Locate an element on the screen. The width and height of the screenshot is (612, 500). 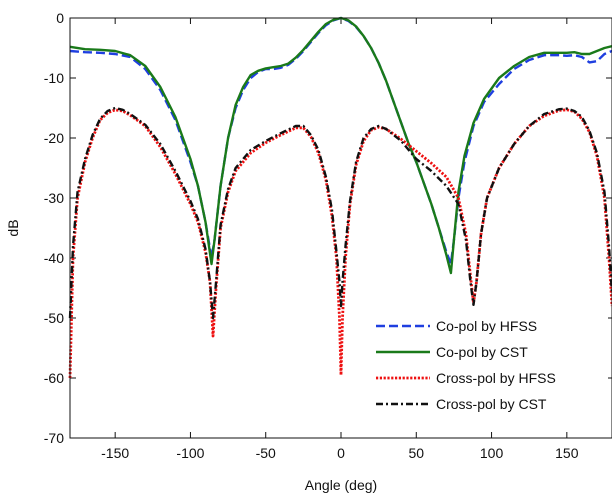
y-tick-label: -20 is located at coordinates (54, 138).